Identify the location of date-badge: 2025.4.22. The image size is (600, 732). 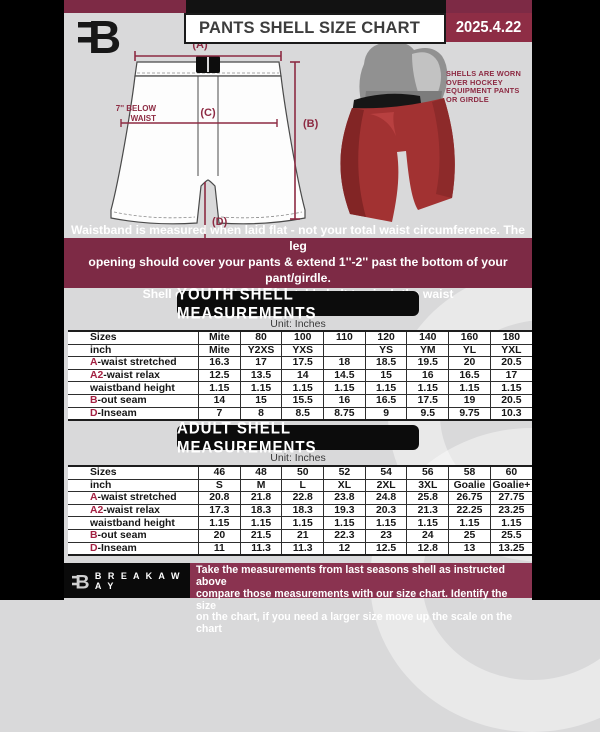
(489, 27).